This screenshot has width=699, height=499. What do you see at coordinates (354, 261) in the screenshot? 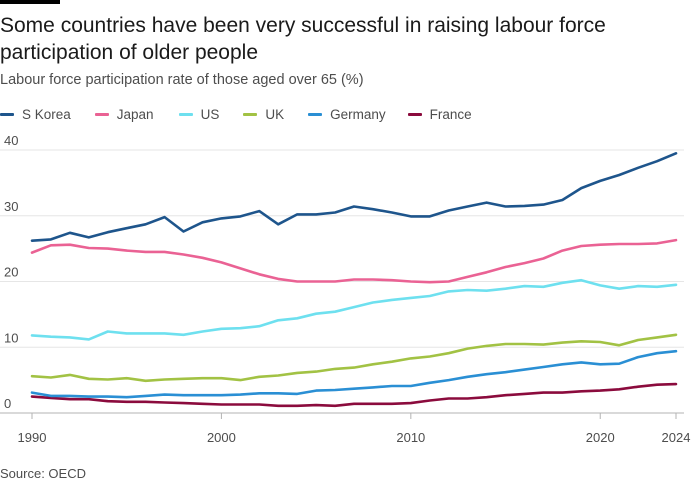
I see `series-line-japan` at bounding box center [354, 261].